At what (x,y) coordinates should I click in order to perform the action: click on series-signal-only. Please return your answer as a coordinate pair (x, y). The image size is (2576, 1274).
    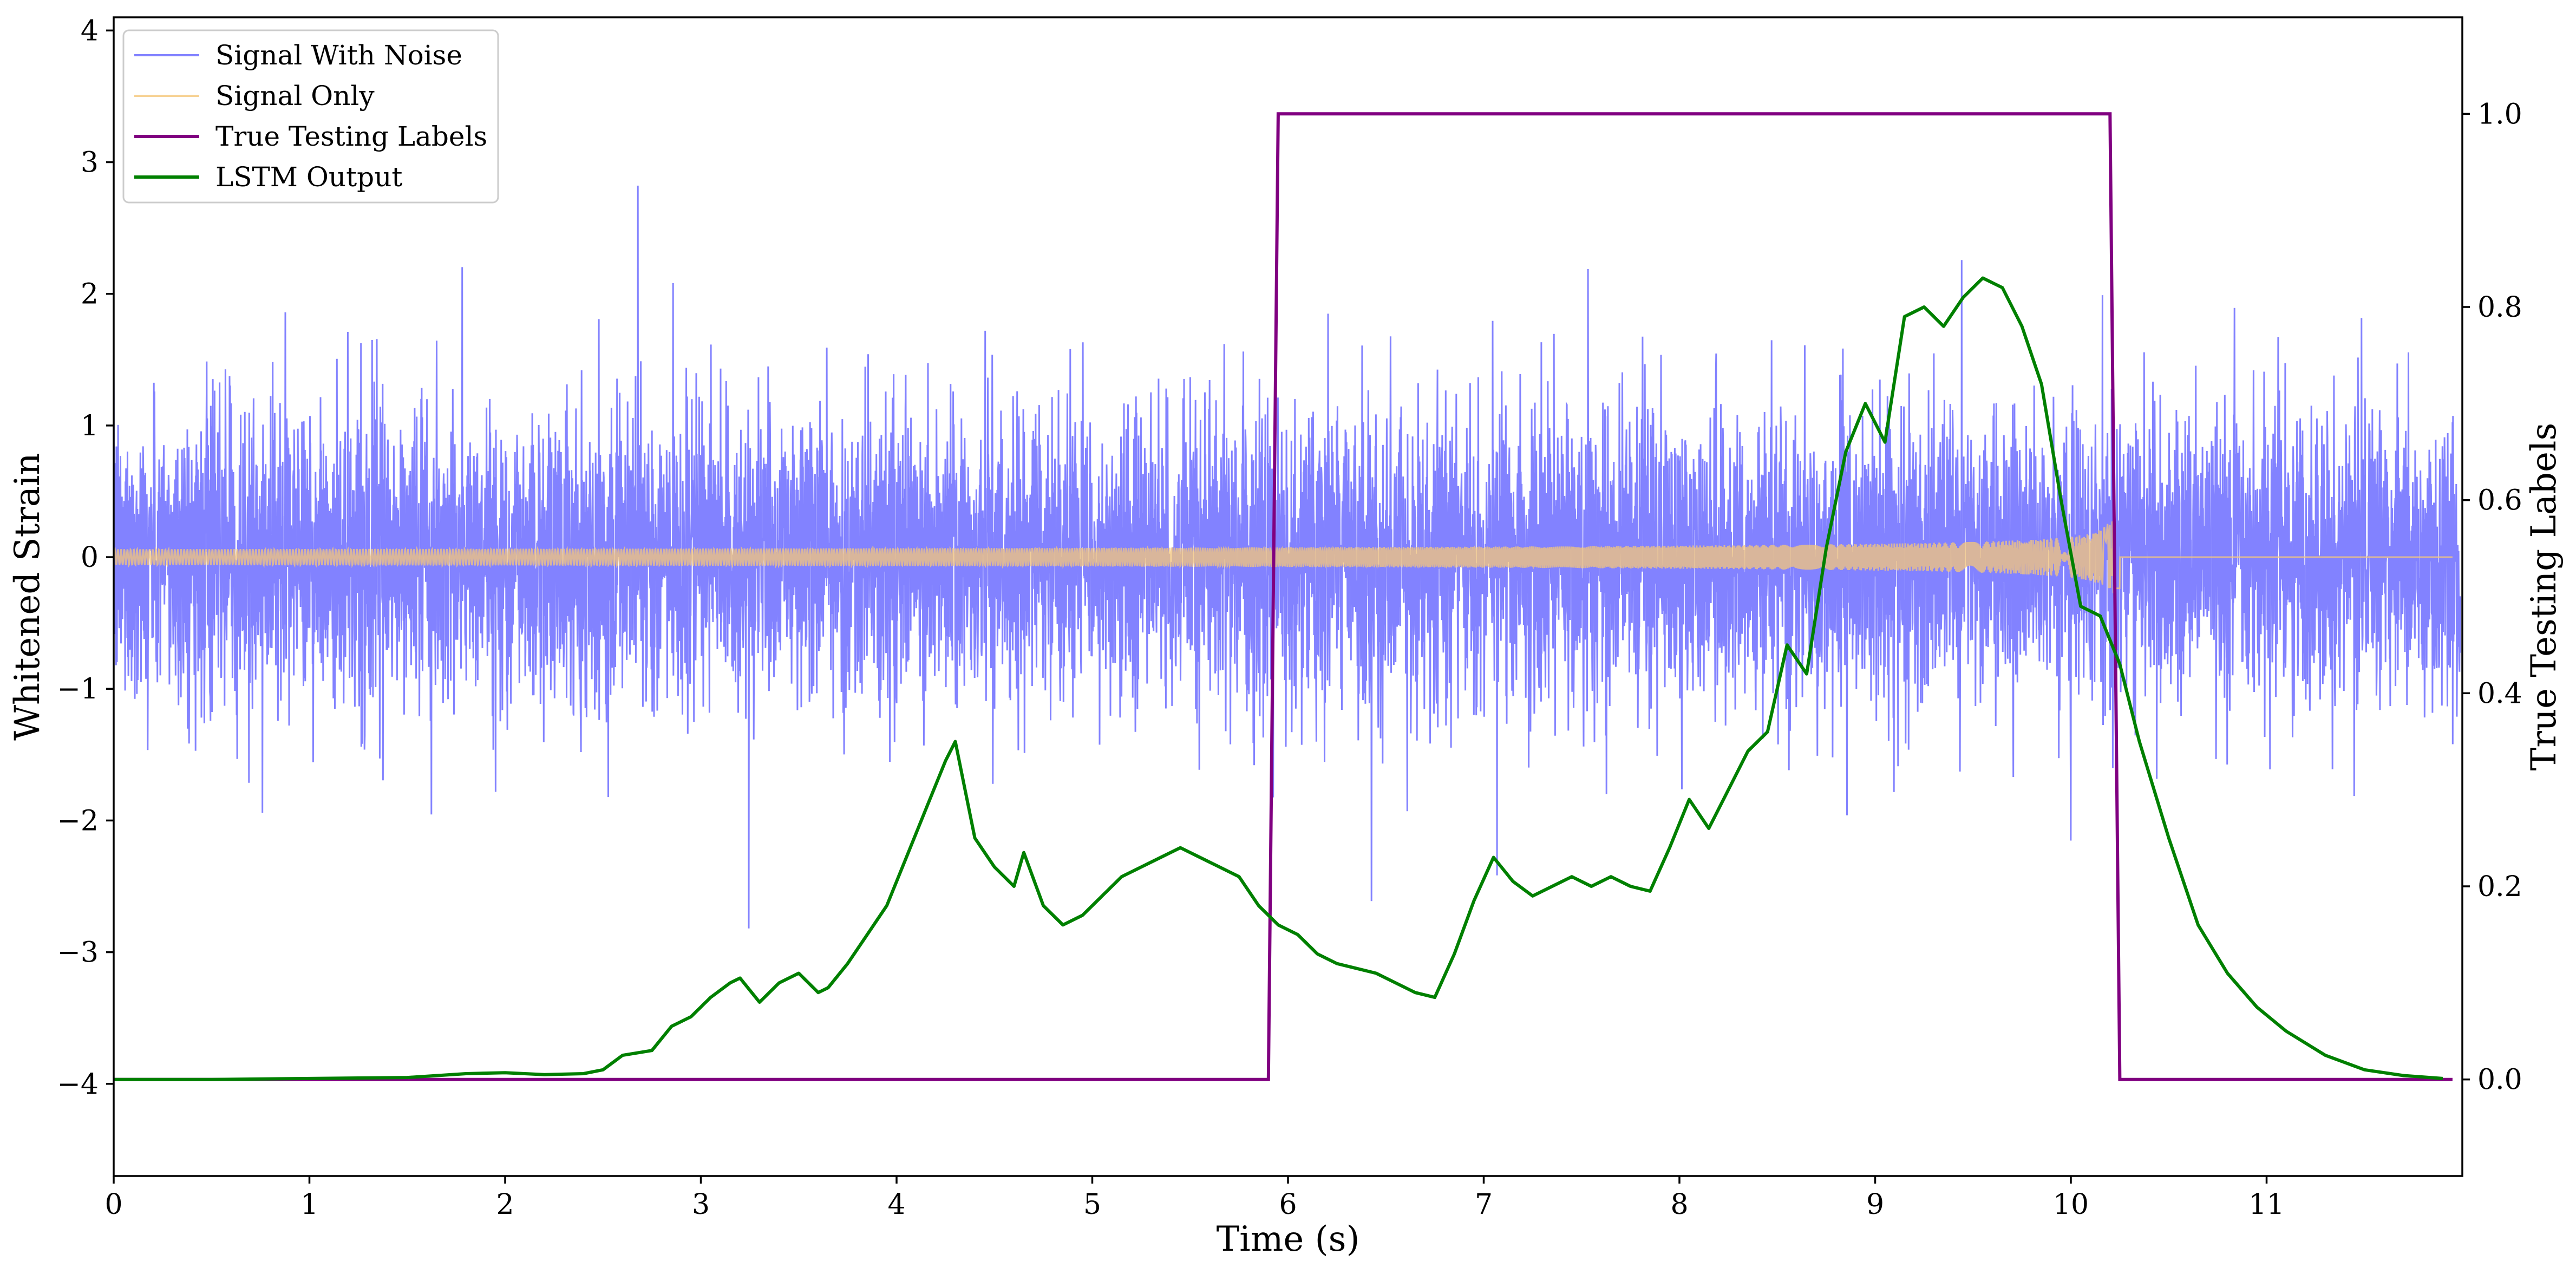
    Looking at the image, I should click on (1283, 556).